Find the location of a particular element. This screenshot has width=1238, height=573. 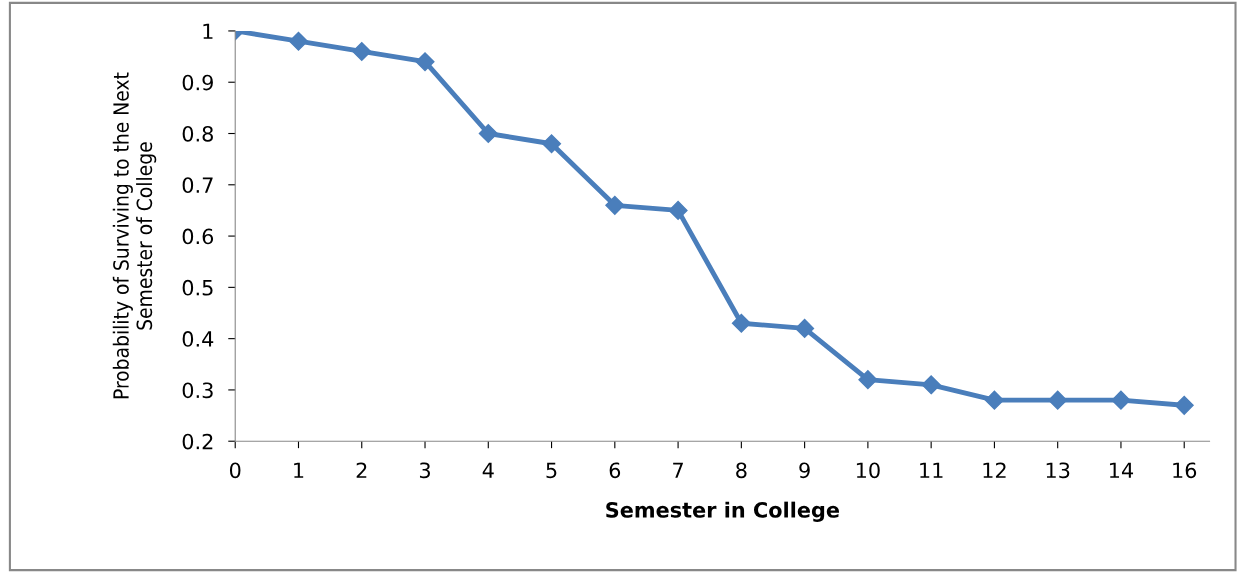

x-tick-label: 5 is located at coordinates (551, 470).